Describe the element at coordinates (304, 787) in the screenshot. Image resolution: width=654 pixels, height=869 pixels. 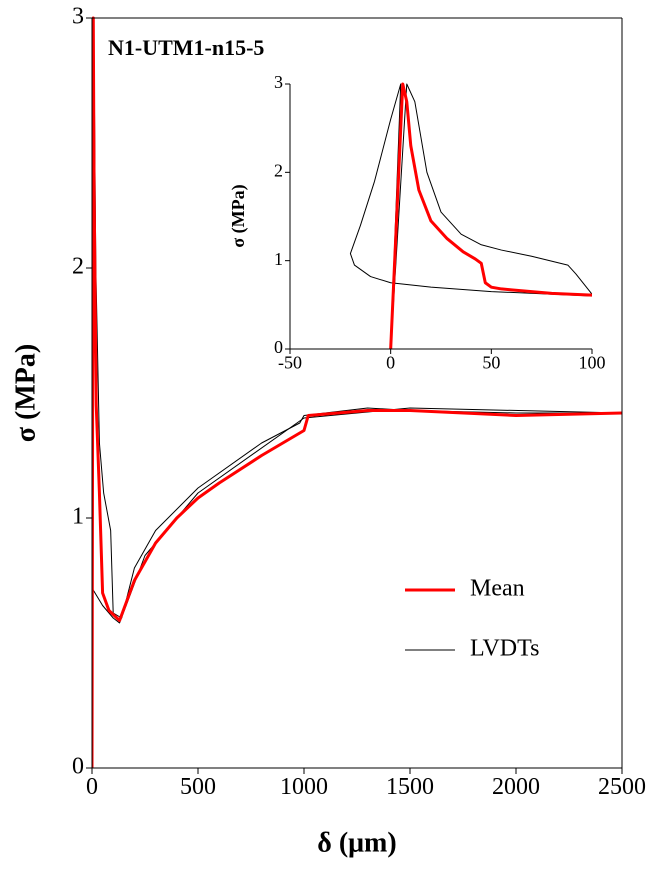
I see `x-tick-label: 1000` at that location.